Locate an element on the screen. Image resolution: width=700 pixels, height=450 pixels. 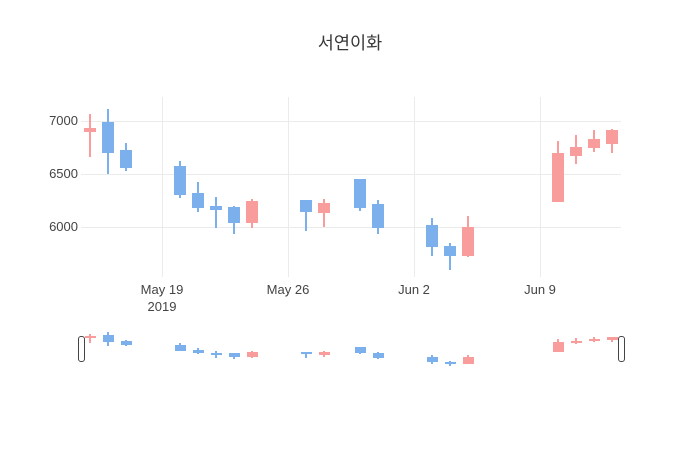
x-tick-label: May 26 is located at coordinates (288, 289).